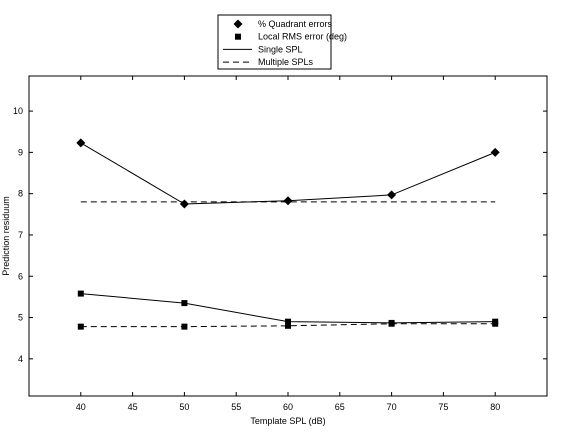 This screenshot has height=432, width=576. Describe the element at coordinates (392, 407) in the screenshot. I see `x-tick-label-6: 70` at that location.